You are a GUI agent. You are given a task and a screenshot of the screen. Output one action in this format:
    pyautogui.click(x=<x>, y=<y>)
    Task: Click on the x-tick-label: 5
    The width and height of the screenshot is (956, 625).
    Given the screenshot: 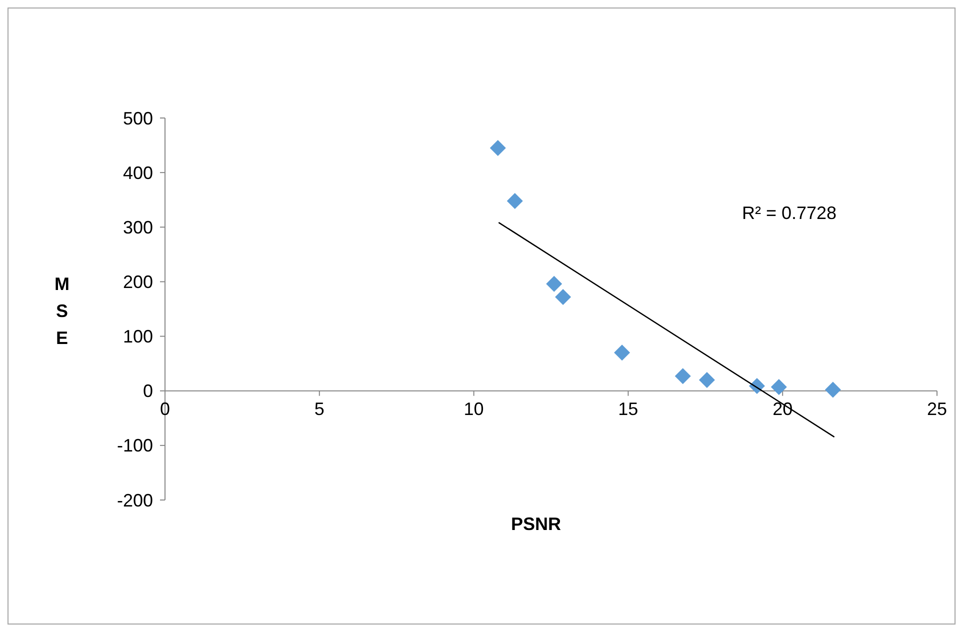 What is the action you would take?
    pyautogui.click(x=319, y=408)
    